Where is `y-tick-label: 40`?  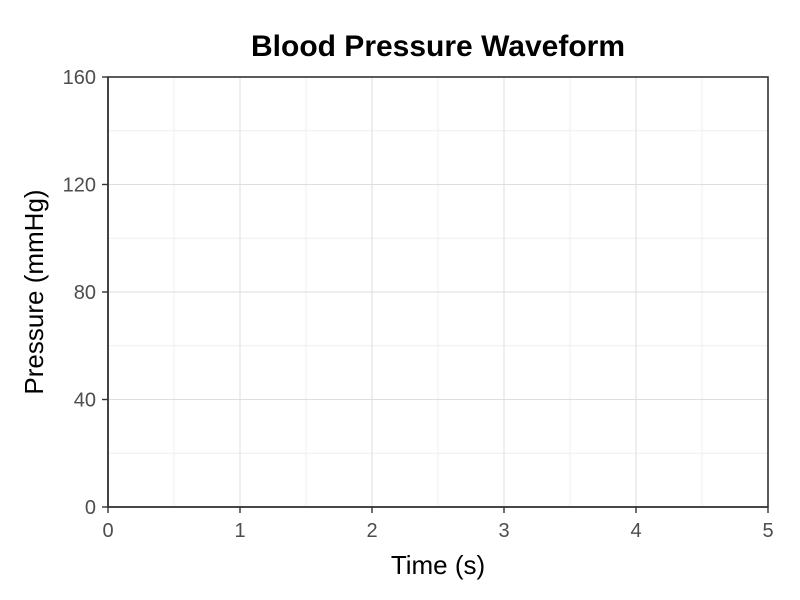
y-tick-label: 40 is located at coordinates (85, 401).